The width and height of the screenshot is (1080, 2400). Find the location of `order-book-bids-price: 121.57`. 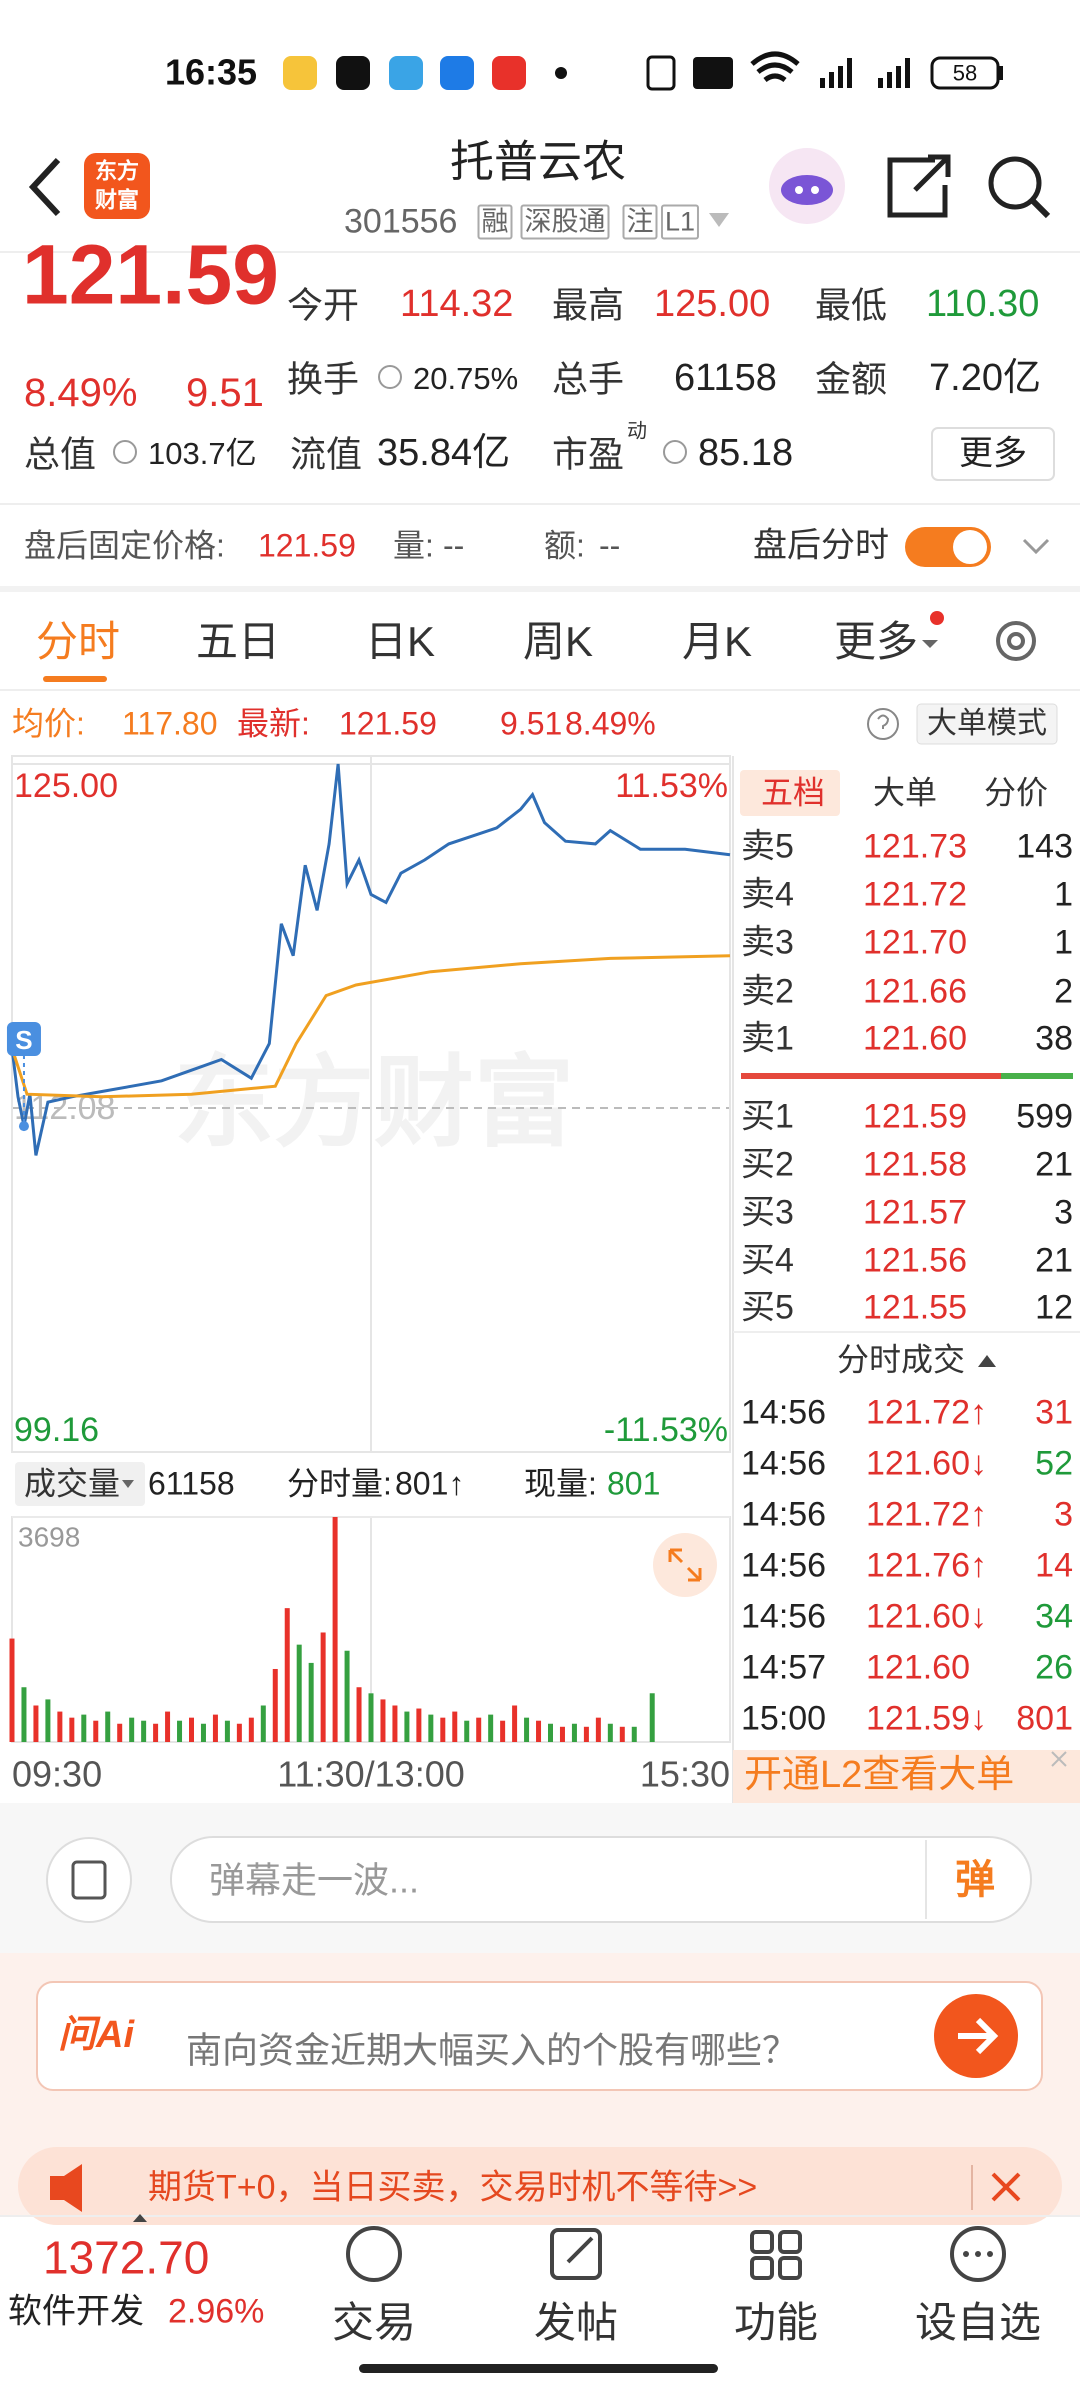

order-book-bids-price: 121.57 is located at coordinates (915, 1212).